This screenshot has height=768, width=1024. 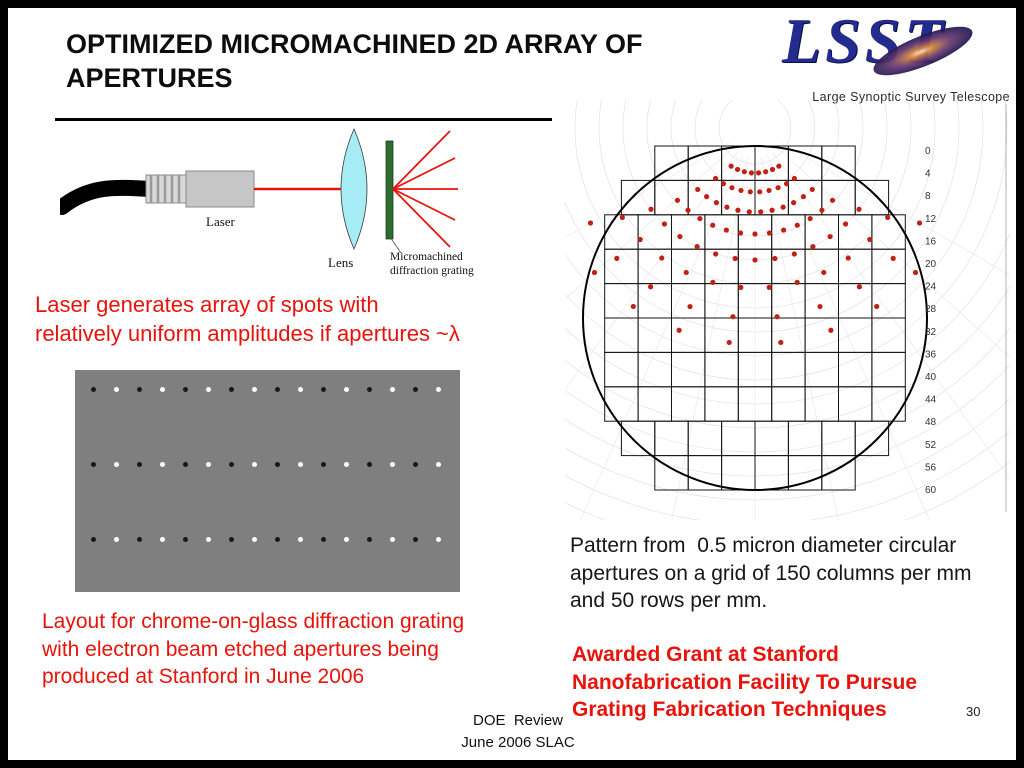 What do you see at coordinates (928, 196) in the screenshot?
I see `svg-text: 8` at bounding box center [928, 196].